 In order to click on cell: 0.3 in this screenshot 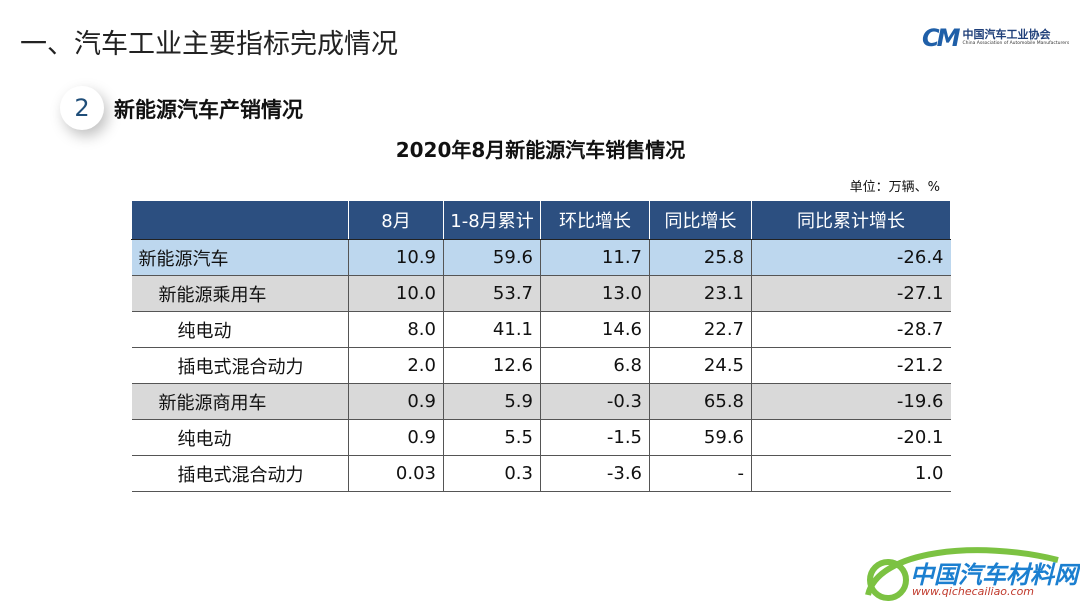, I will do `click(492, 473)`.